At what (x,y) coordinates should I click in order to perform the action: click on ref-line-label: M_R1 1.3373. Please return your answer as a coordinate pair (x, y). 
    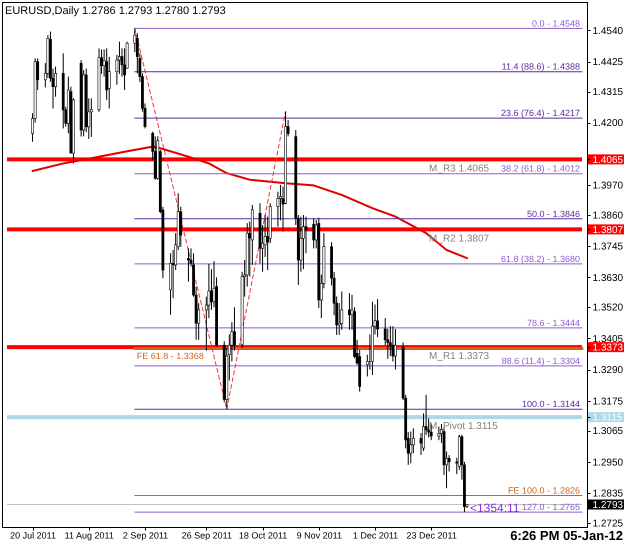
    Looking at the image, I should click on (459, 356).